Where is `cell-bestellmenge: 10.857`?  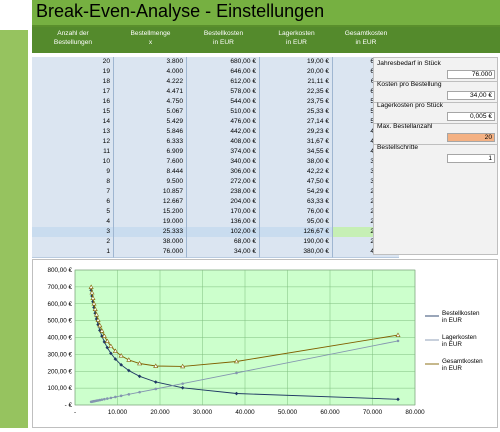
cell-bestellmenge: 10.857 is located at coordinates (150, 192).